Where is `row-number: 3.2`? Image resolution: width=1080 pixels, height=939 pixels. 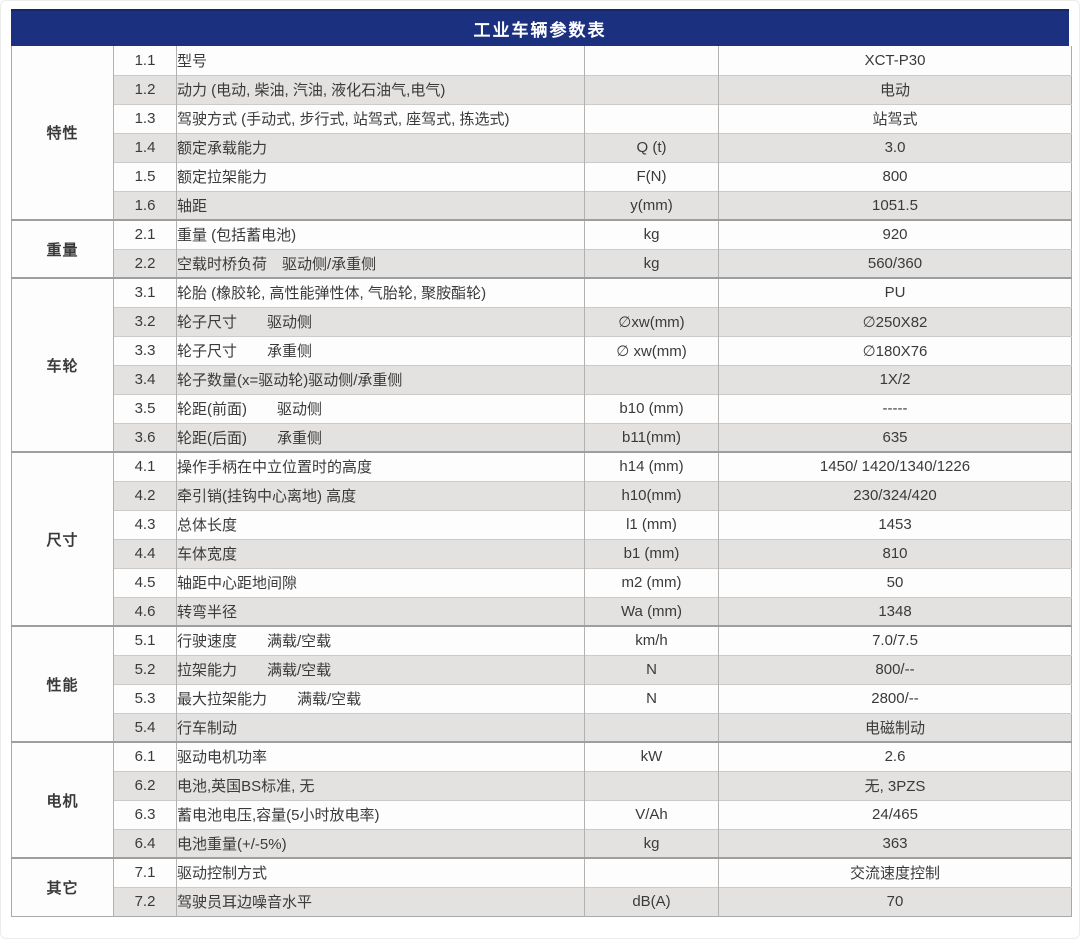 row-number: 3.2 is located at coordinates (145, 321).